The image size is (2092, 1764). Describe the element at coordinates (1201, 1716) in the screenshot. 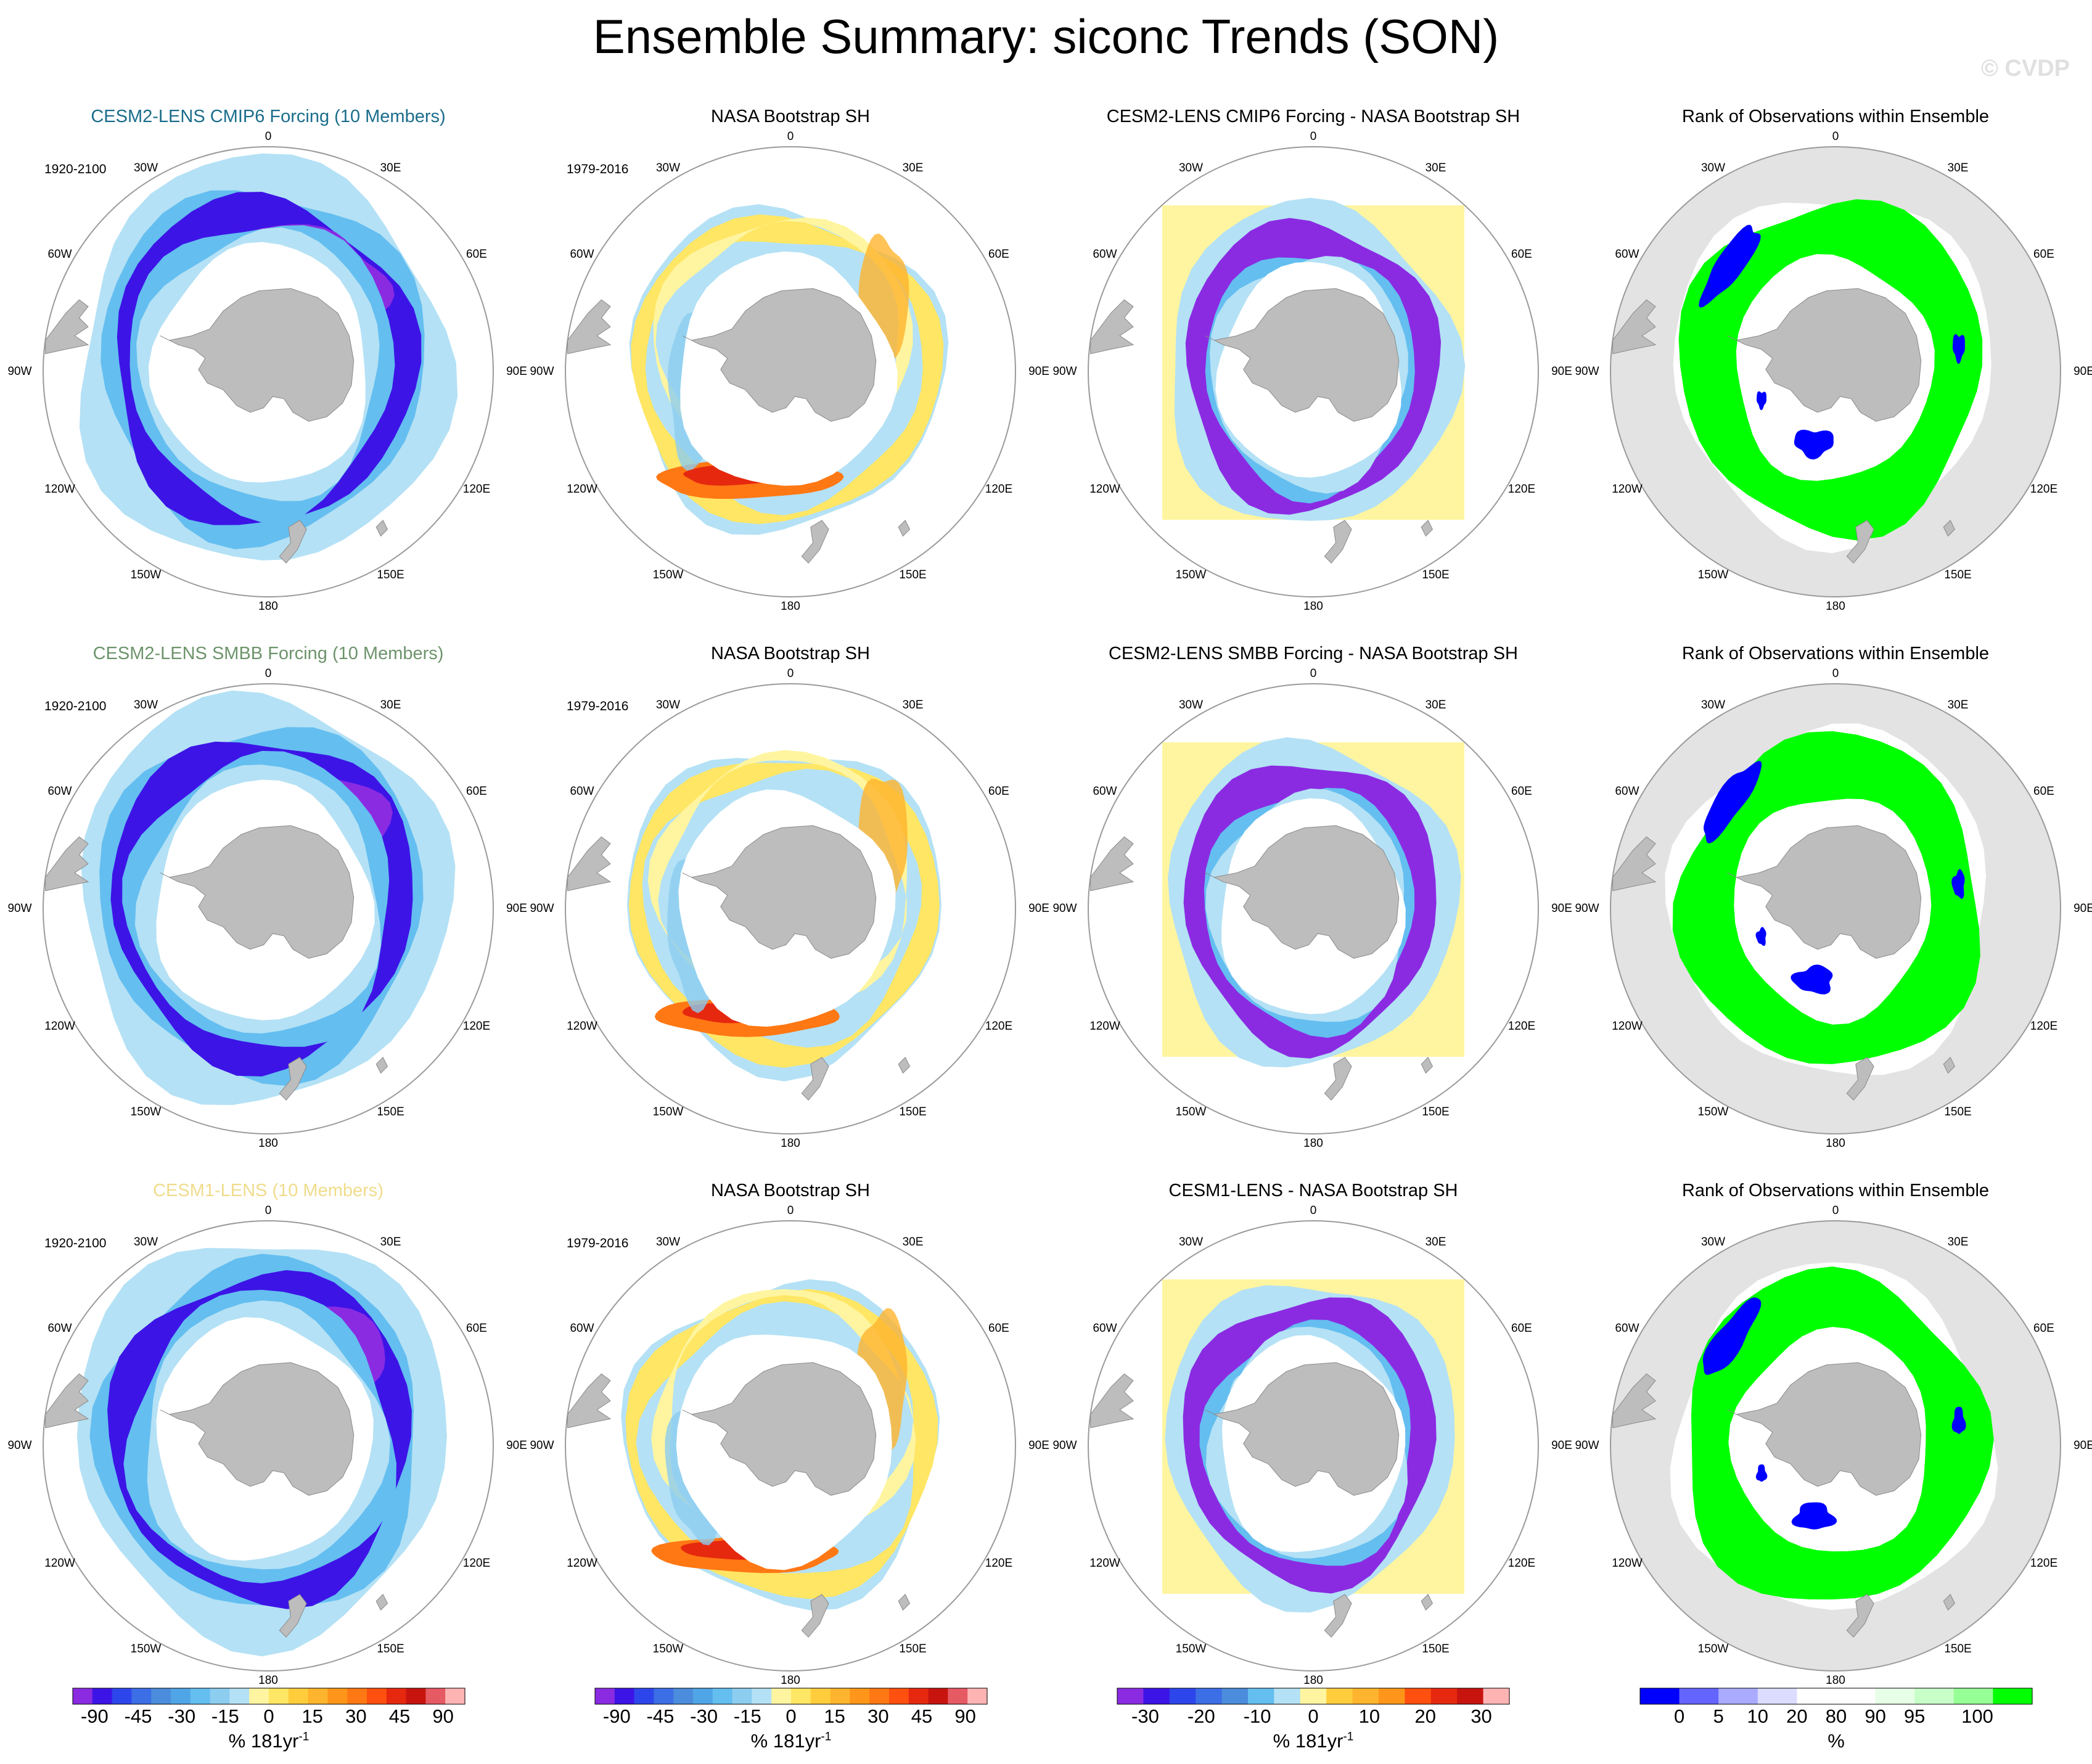

I see `colorbar-tick-label: -20` at that location.